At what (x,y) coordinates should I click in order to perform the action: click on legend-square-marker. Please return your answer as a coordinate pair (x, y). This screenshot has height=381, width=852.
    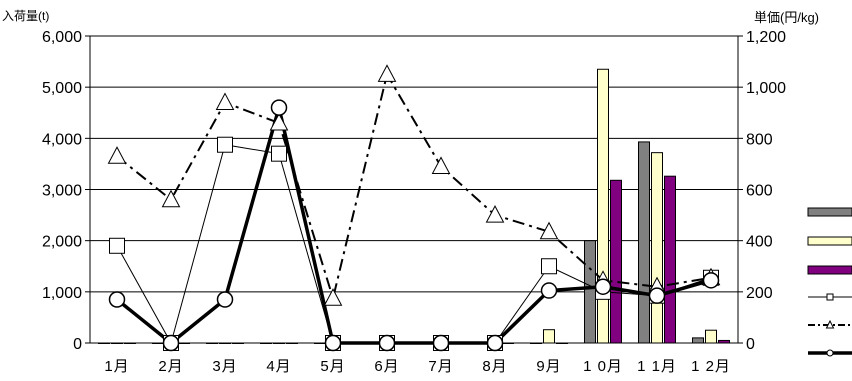
    Looking at the image, I should click on (830, 297).